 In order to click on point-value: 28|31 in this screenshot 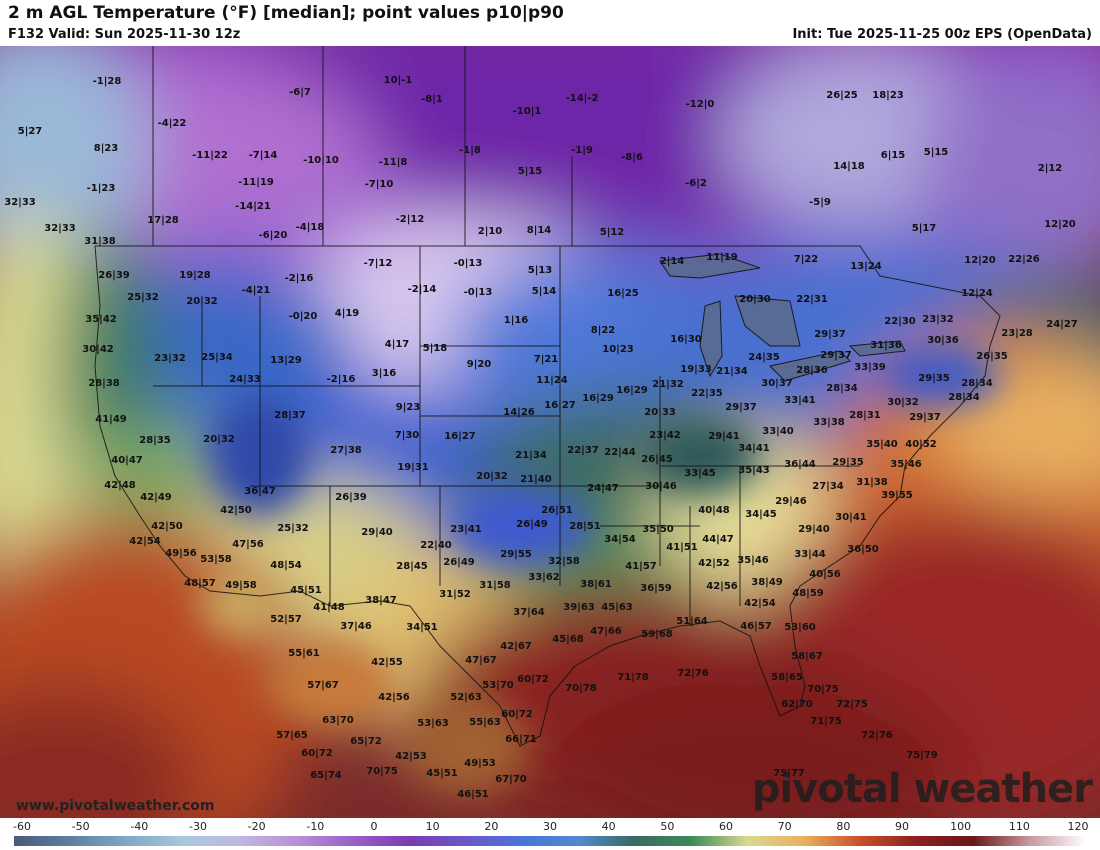, I will do `click(865, 415)`.